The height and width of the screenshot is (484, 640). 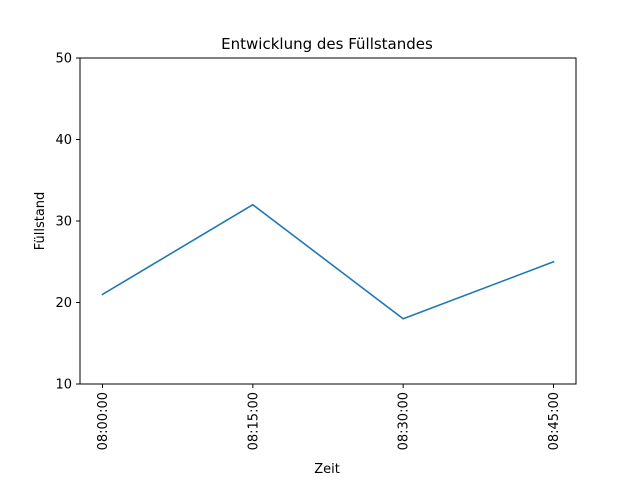 I want to click on y-tick-label: 20, so click(x=63, y=303).